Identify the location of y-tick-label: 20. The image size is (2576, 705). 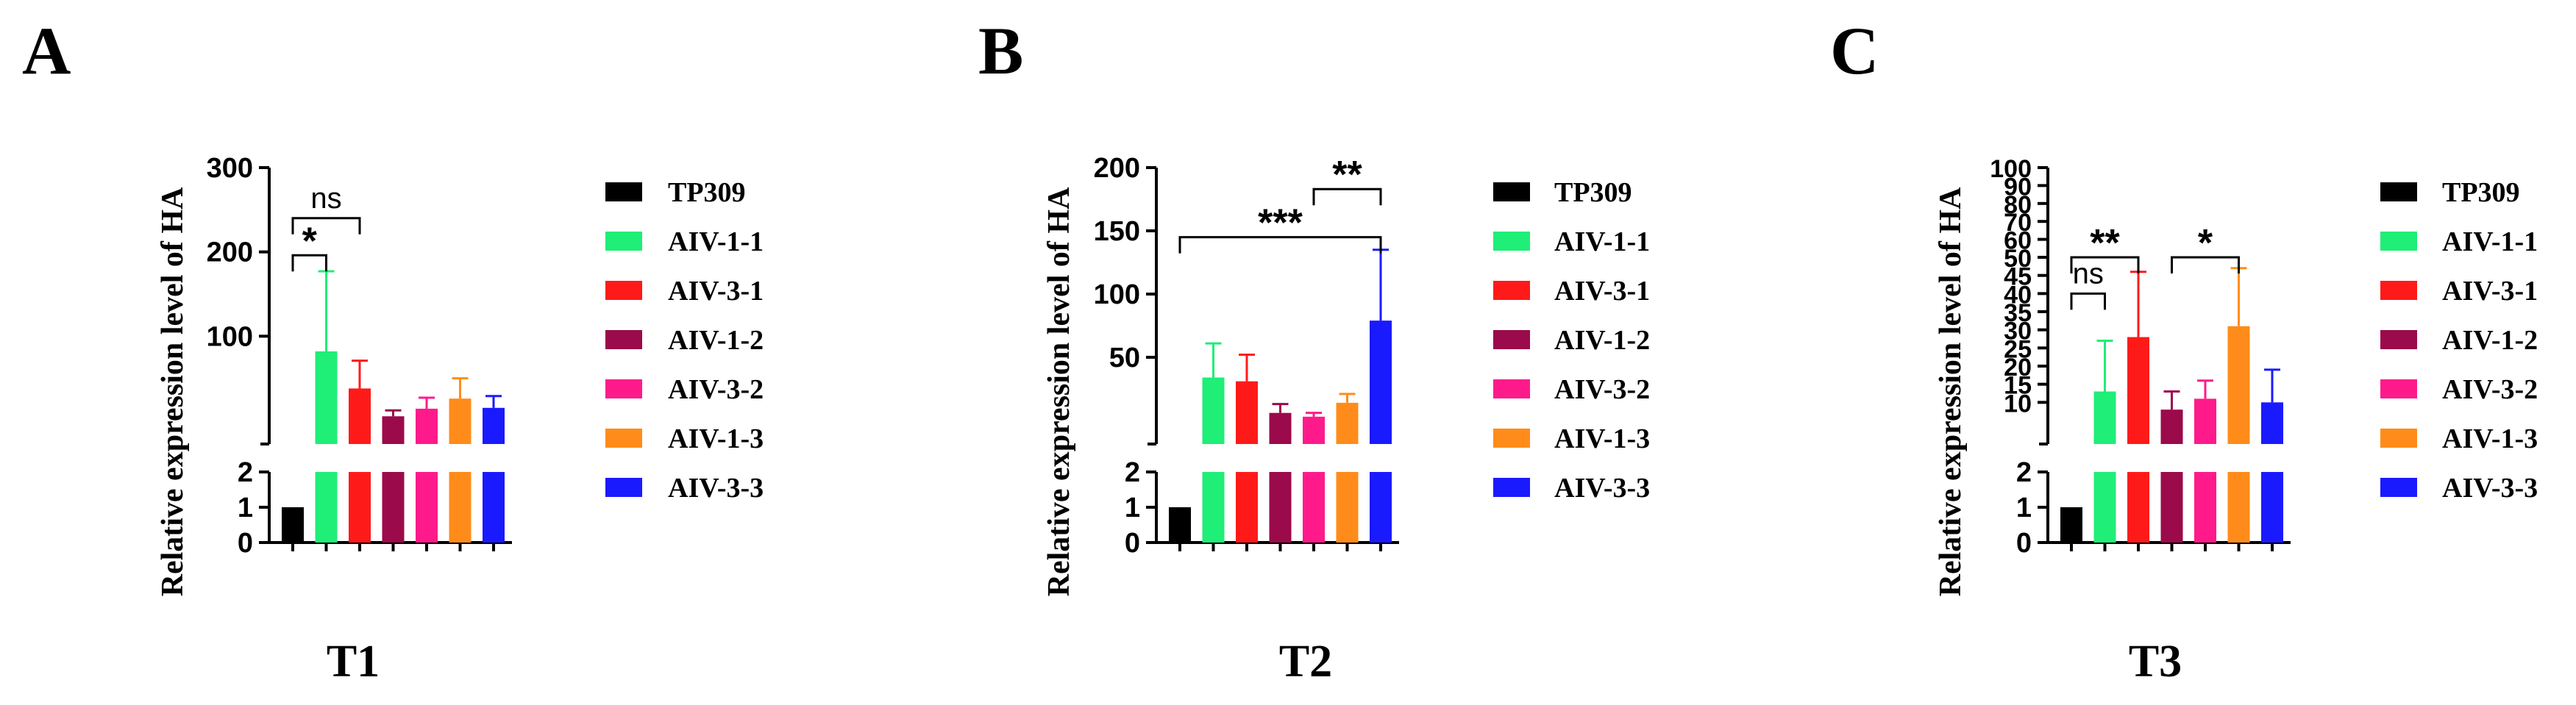
(2018, 368).